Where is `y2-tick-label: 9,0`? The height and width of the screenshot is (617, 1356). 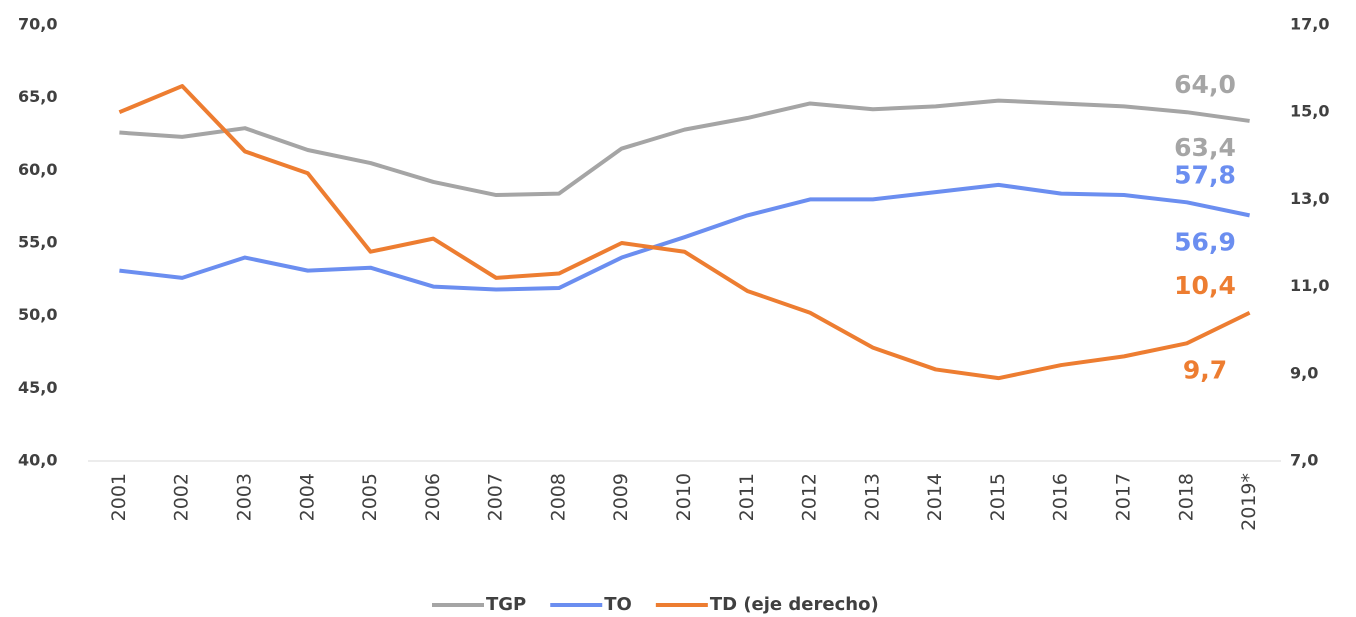 y2-tick-label: 9,0 is located at coordinates (1304, 372).